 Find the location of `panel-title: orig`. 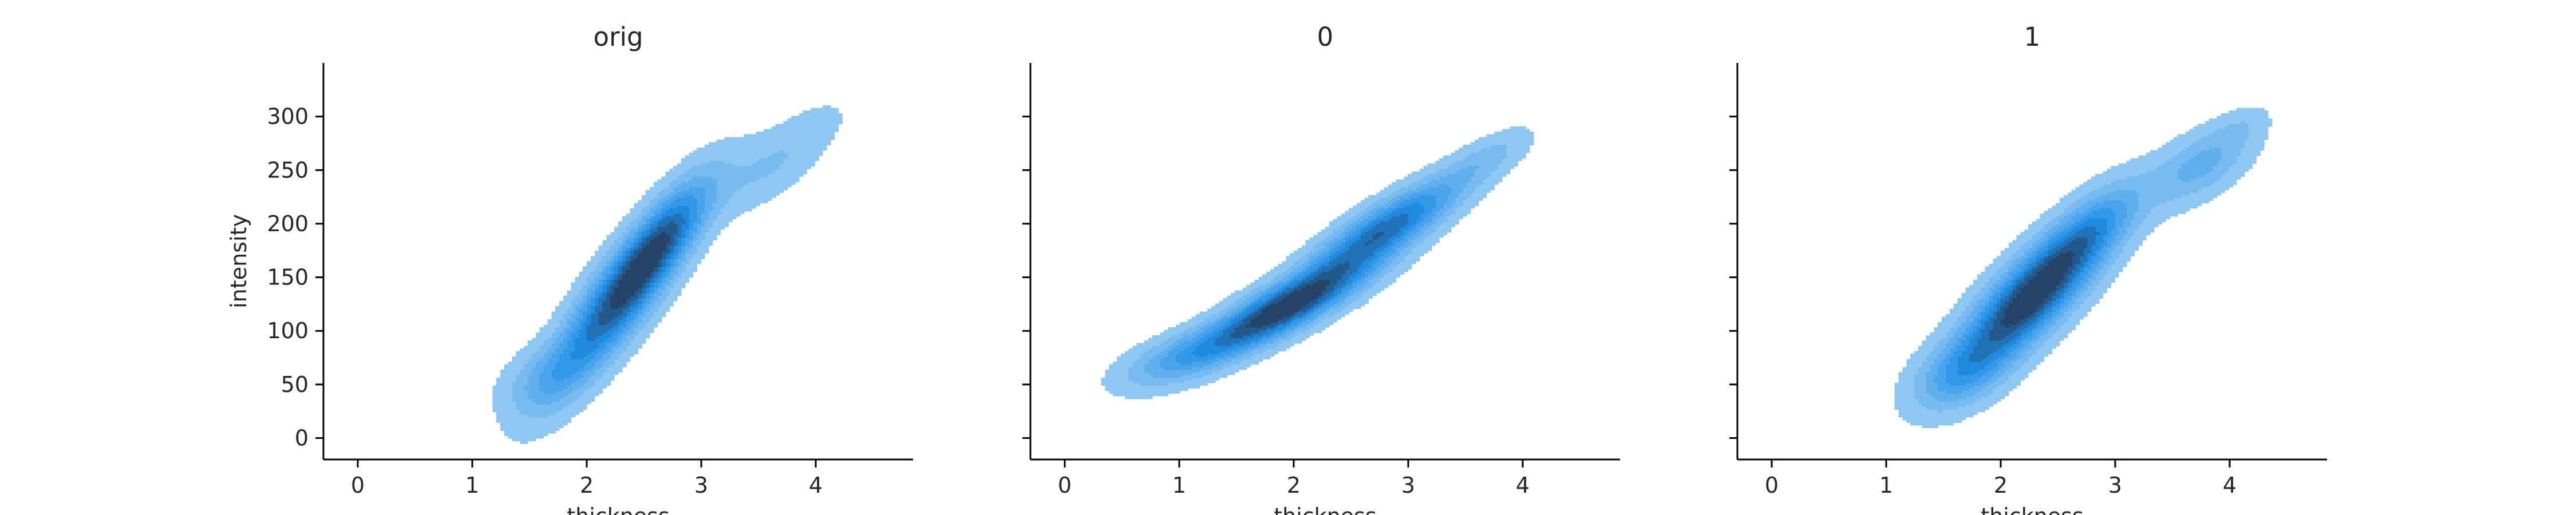

panel-title: orig is located at coordinates (618, 37).